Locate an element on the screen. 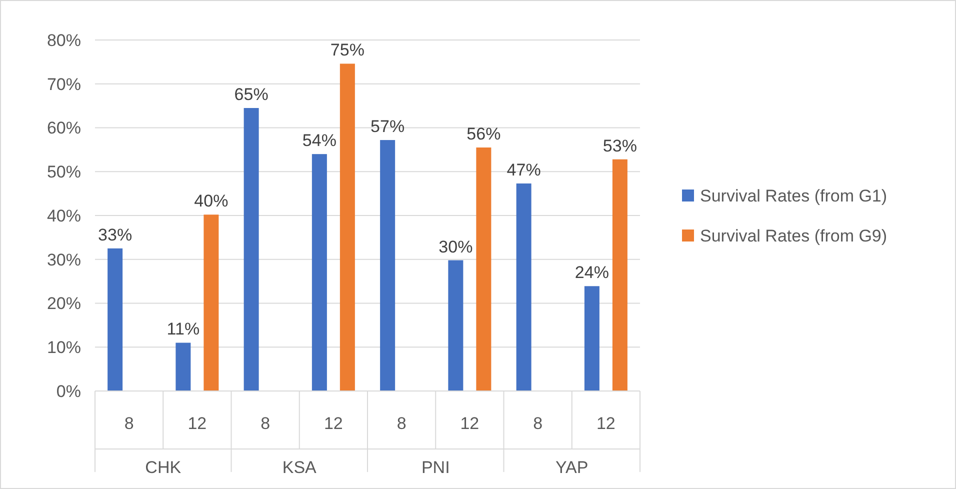  y-tick-label: 70% is located at coordinates (63, 84).